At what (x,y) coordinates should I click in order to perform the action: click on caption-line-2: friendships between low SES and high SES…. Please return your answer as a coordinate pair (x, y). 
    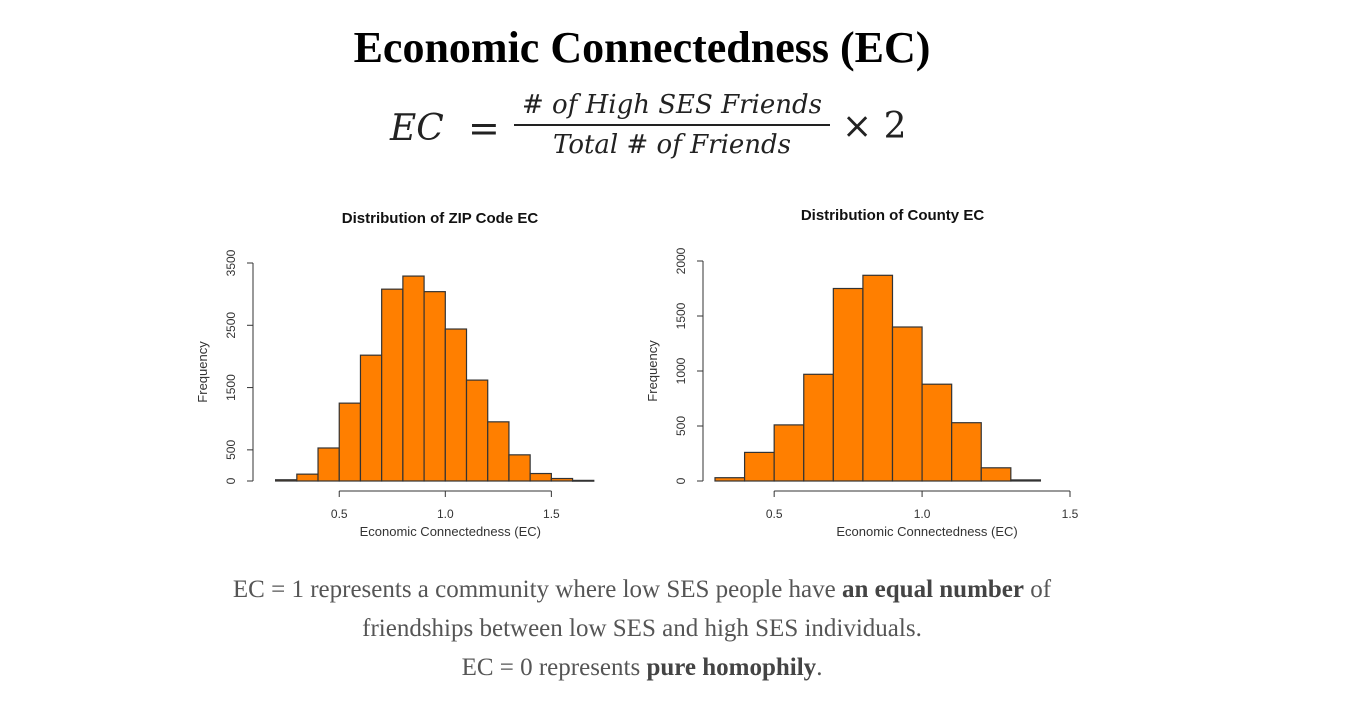
    Looking at the image, I should click on (642, 628).